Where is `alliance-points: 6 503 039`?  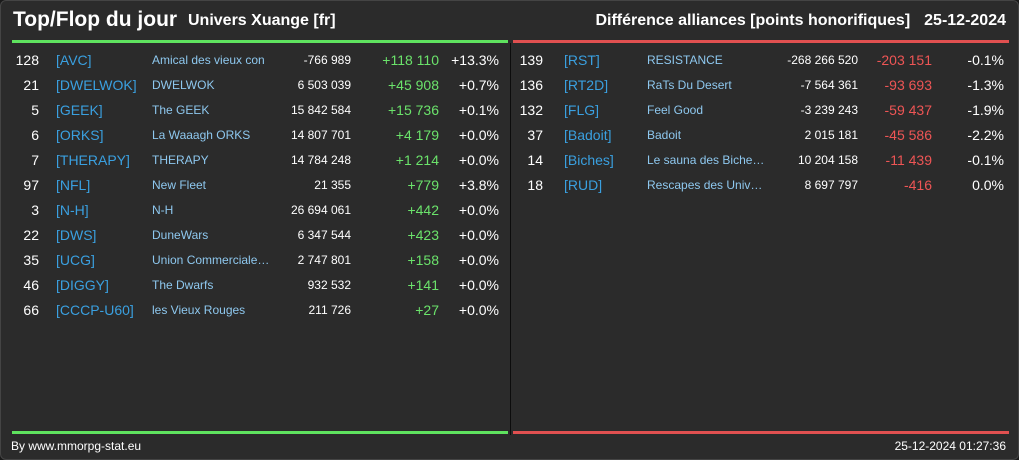
alliance-points: 6 503 039 is located at coordinates (324, 85).